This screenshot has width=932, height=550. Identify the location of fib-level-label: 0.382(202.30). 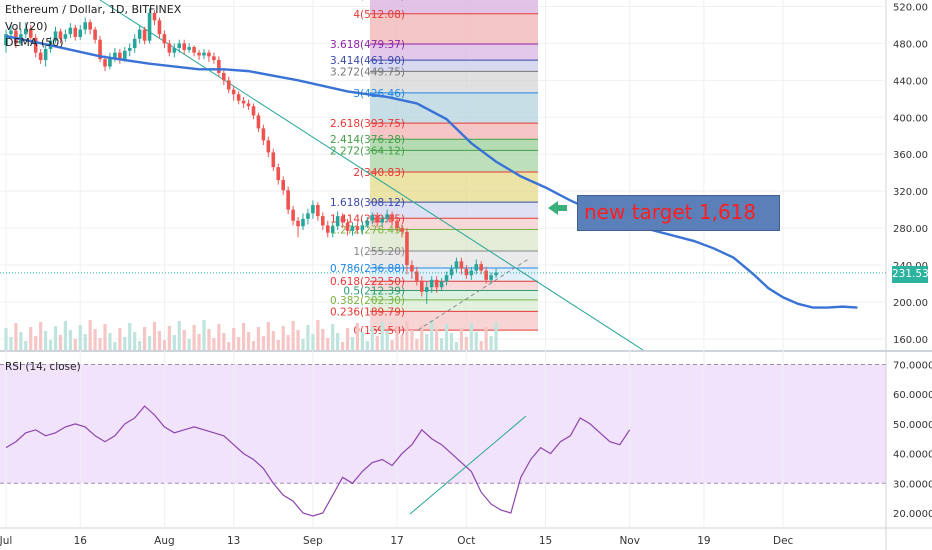
(367, 301).